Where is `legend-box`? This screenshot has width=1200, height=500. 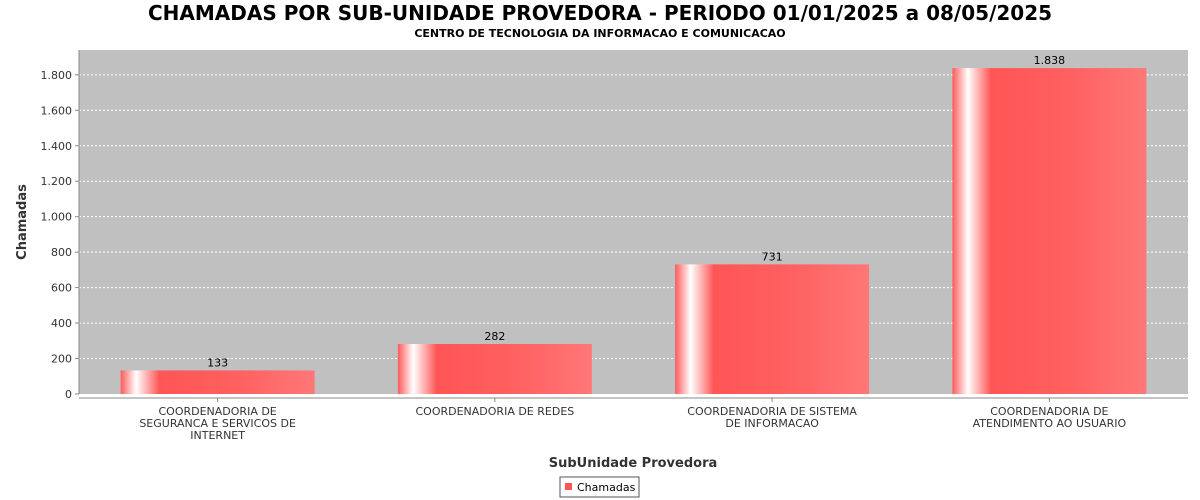
legend-box is located at coordinates (599, 487).